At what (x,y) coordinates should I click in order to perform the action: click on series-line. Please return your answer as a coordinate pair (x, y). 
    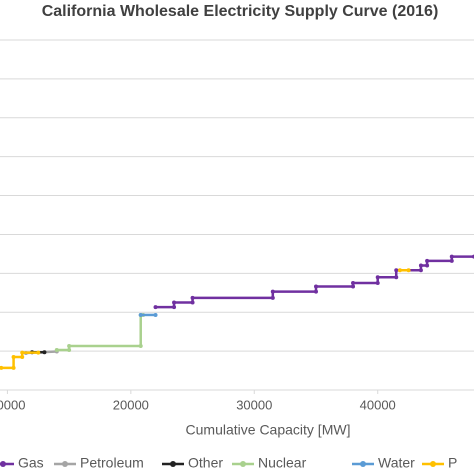
    Looking at the image, I should click on (314, 282).